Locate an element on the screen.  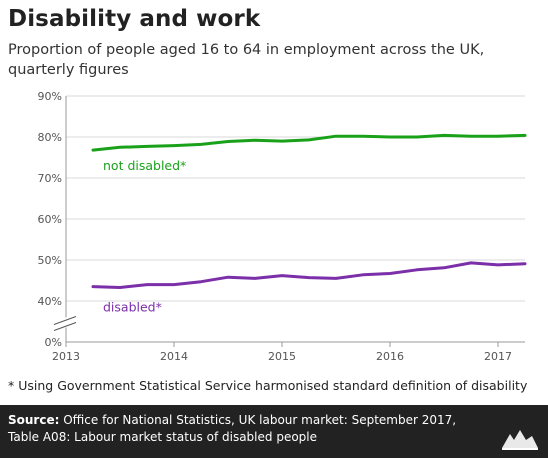
y-tick-label: 40% is located at coordinates (50, 301).